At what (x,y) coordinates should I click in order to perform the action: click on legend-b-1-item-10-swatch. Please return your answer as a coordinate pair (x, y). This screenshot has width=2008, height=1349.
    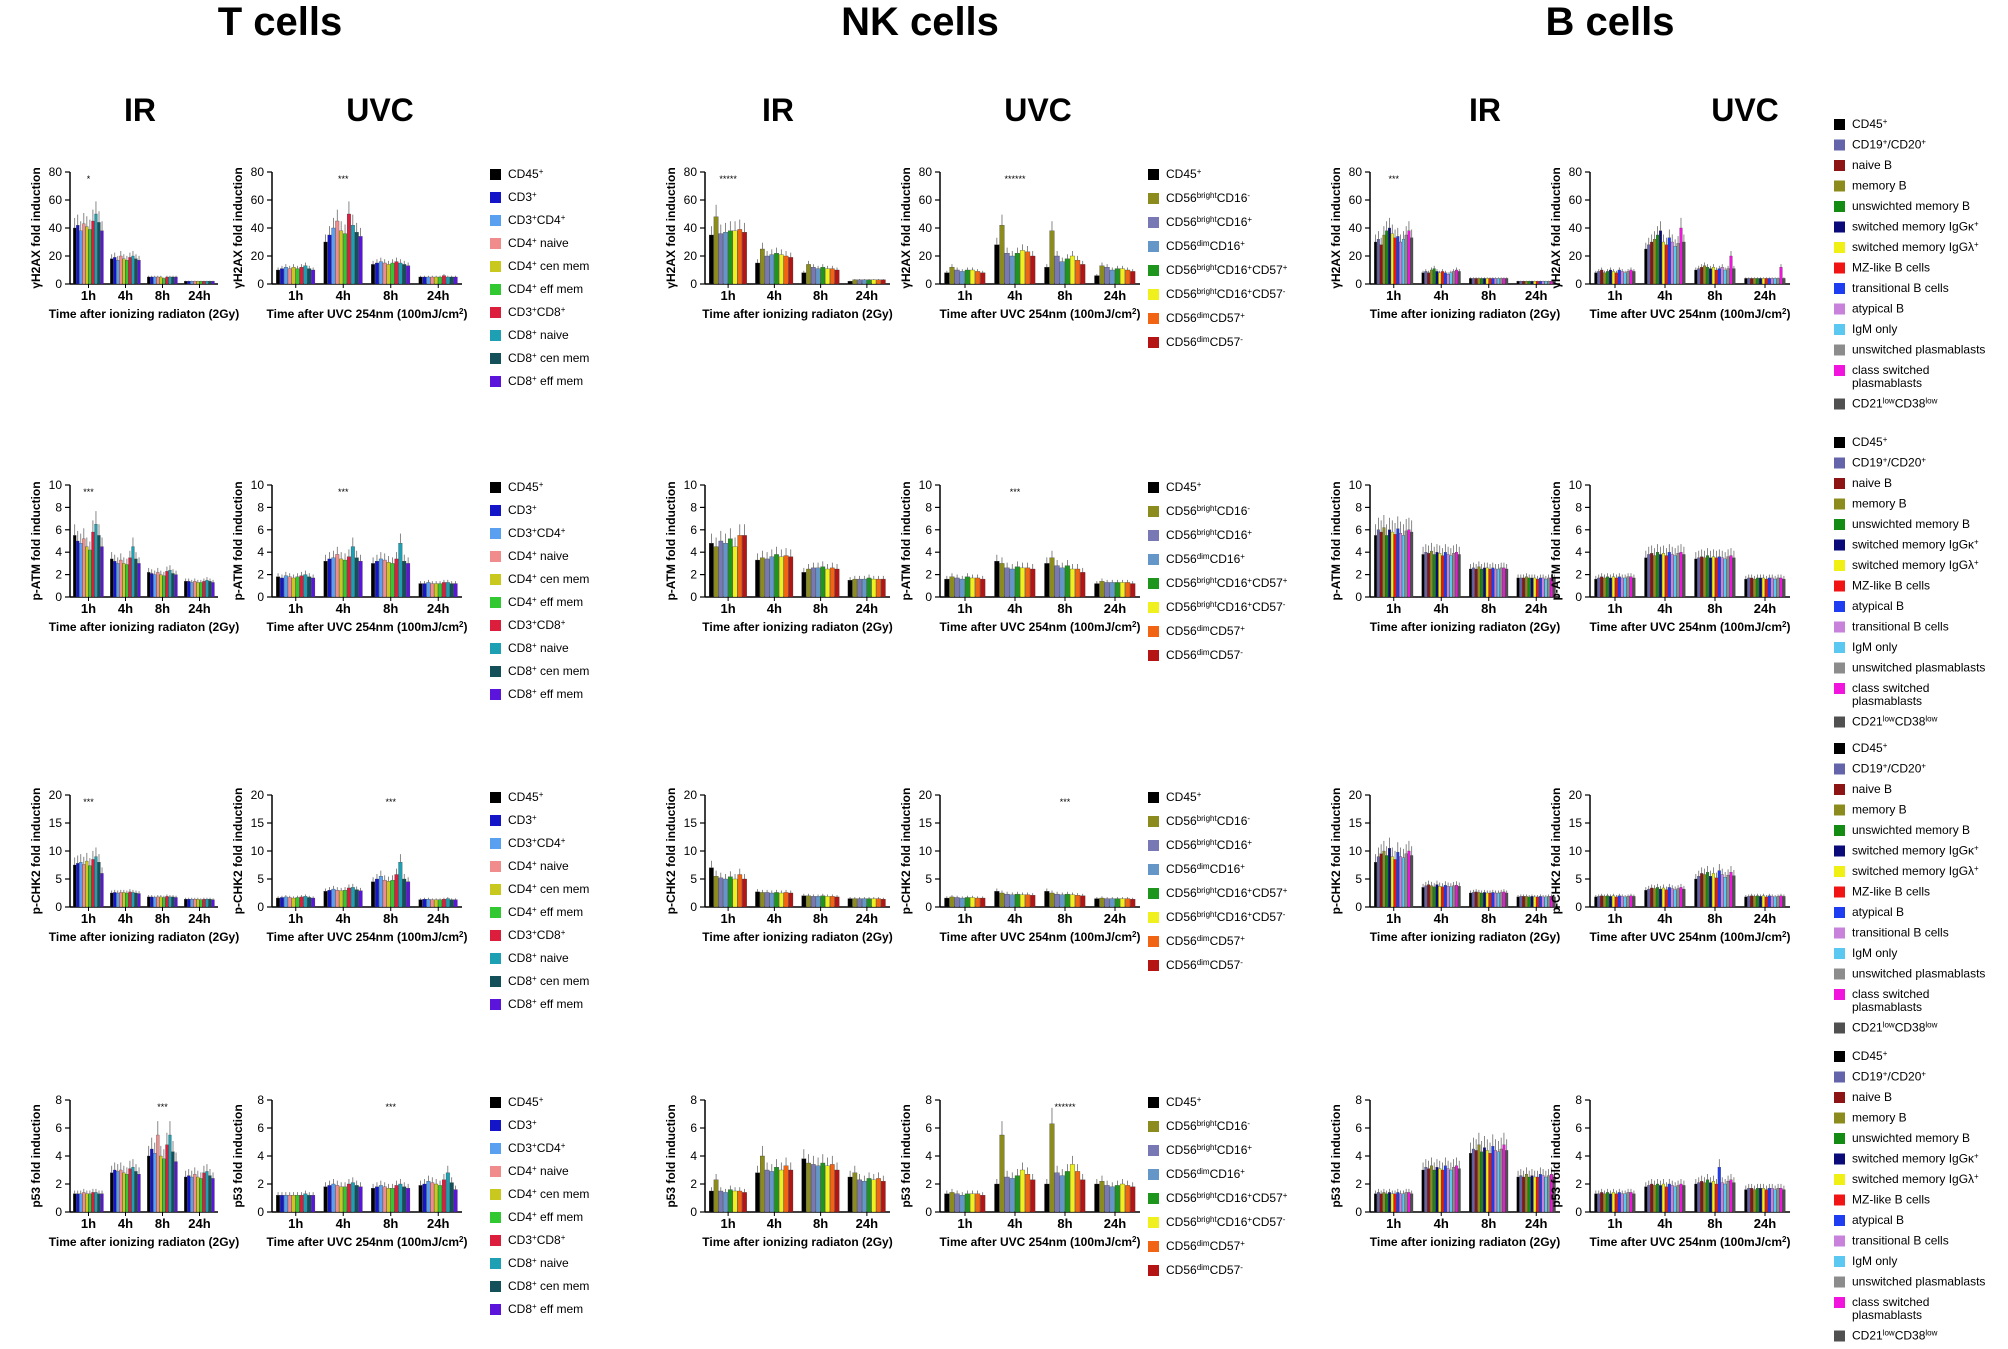
    Looking at the image, I should click on (1839, 647).